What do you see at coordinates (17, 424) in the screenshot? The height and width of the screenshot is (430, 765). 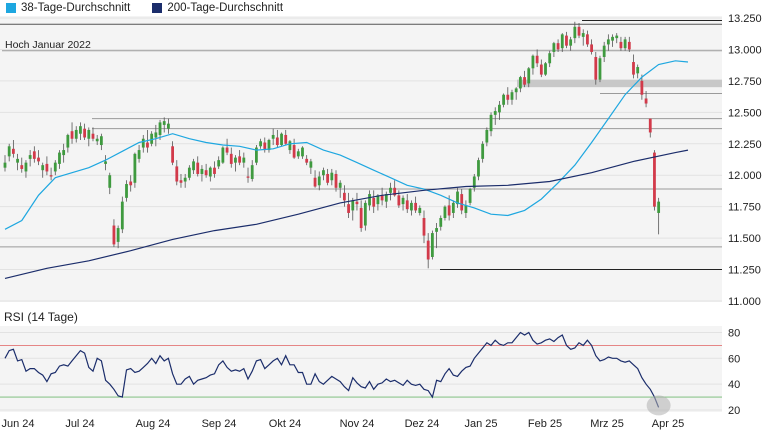 I see `x-tick-label: Jun 24` at bounding box center [17, 424].